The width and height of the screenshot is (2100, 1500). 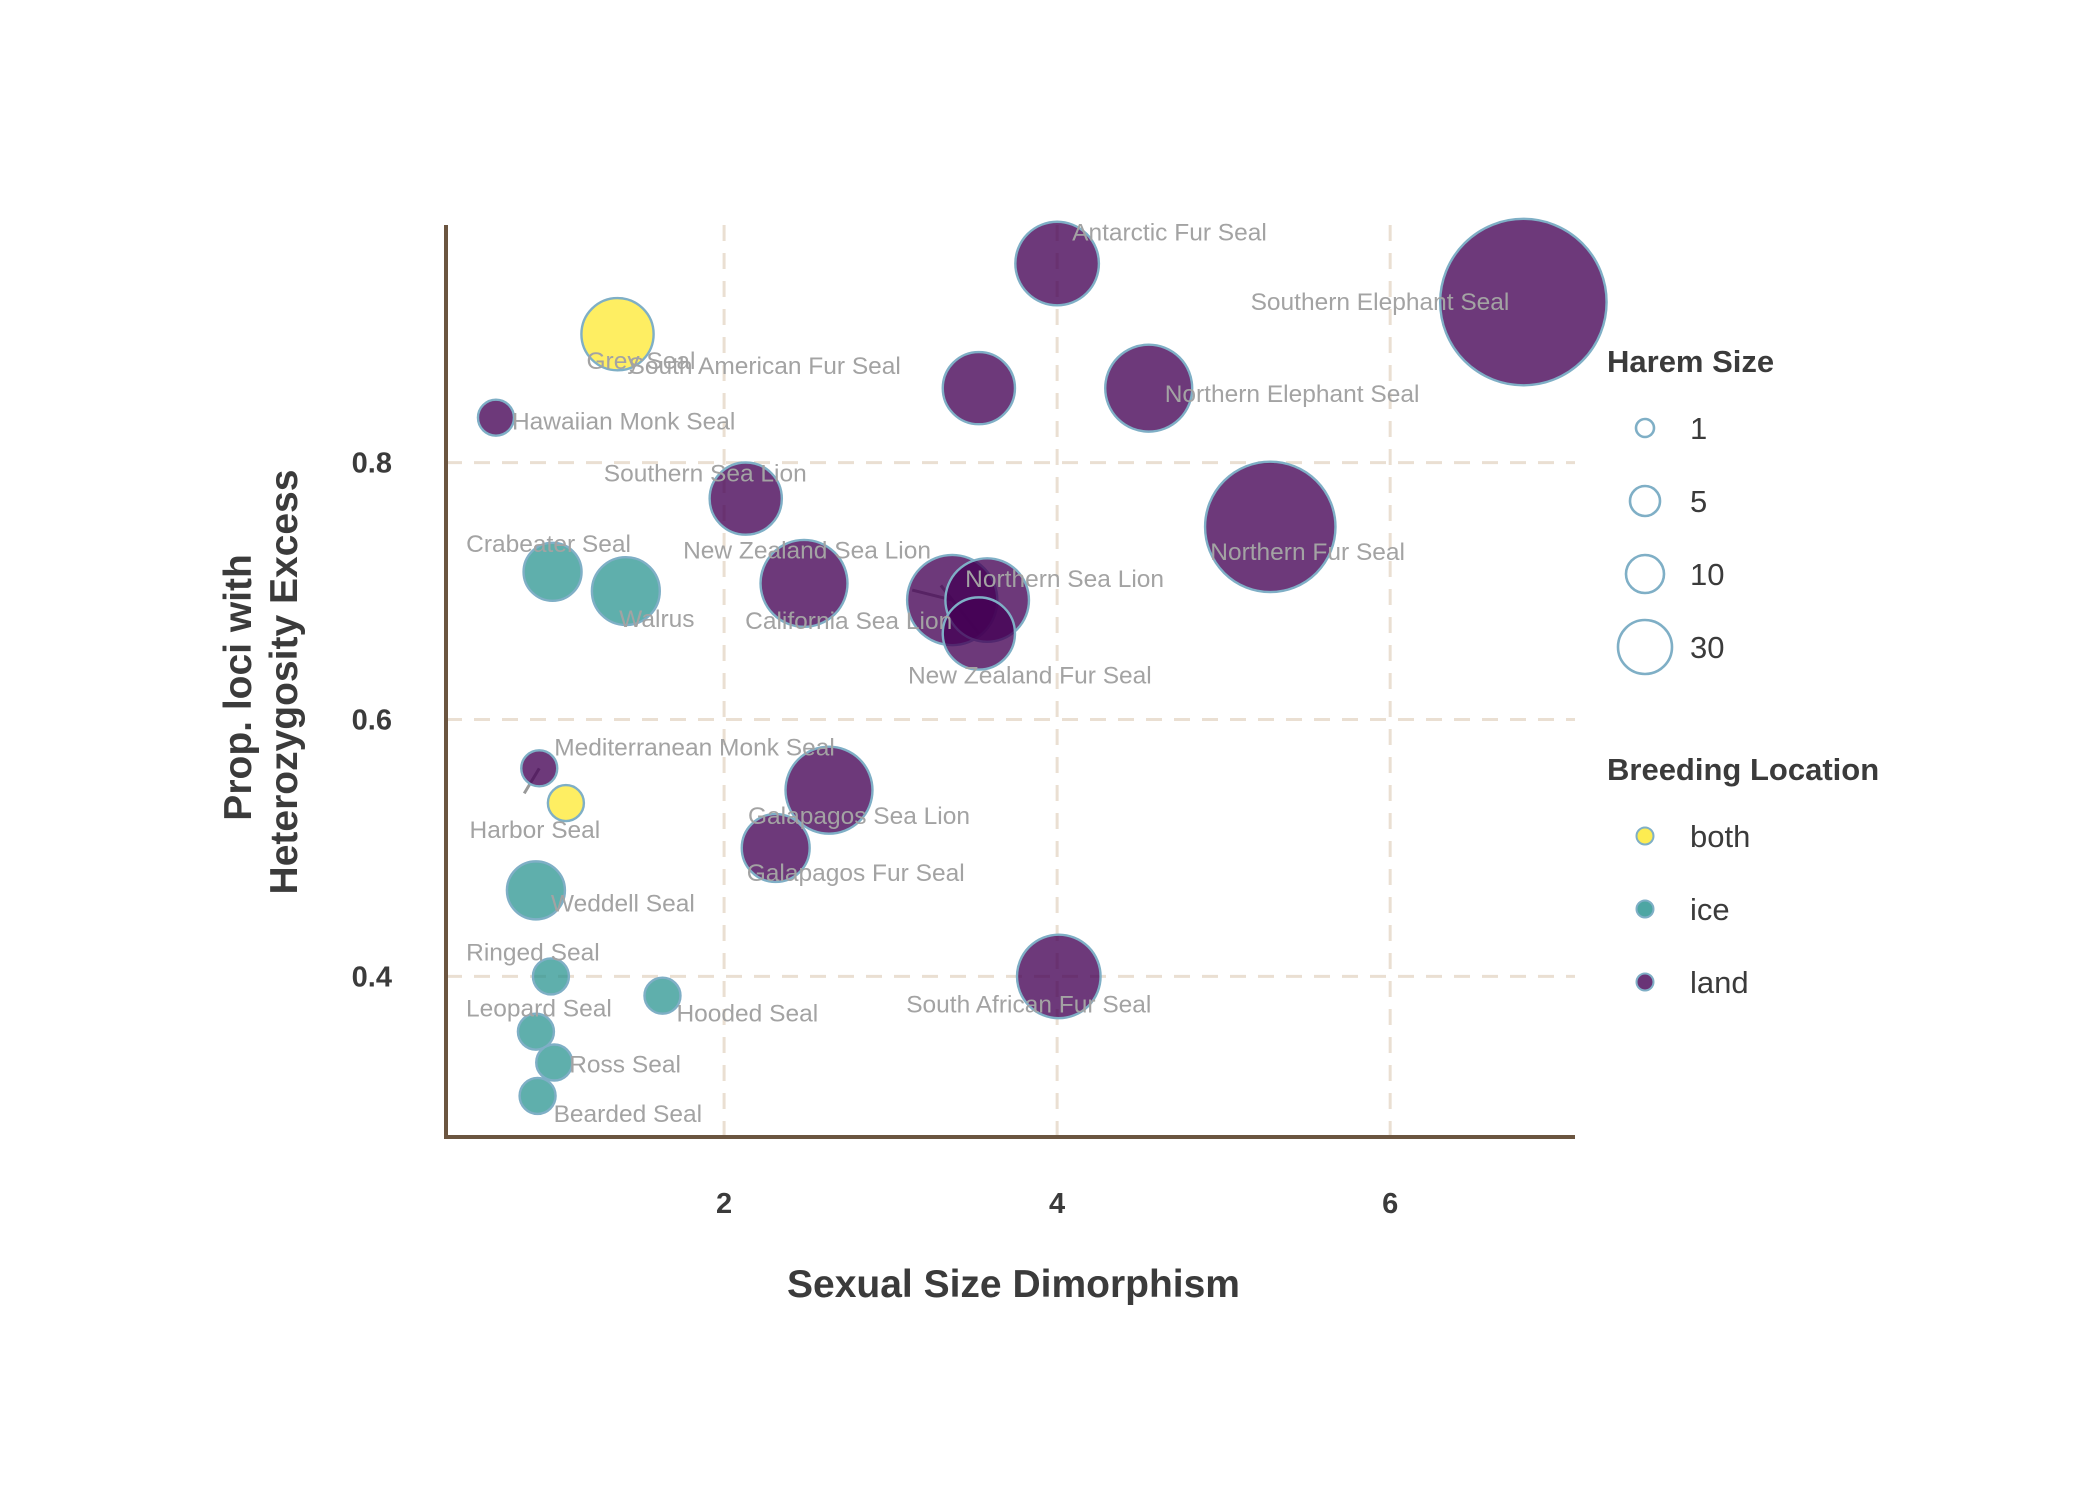 What do you see at coordinates (1690, 361) in the screenshot?
I see `legend-title-harem-size: Harem Size` at bounding box center [1690, 361].